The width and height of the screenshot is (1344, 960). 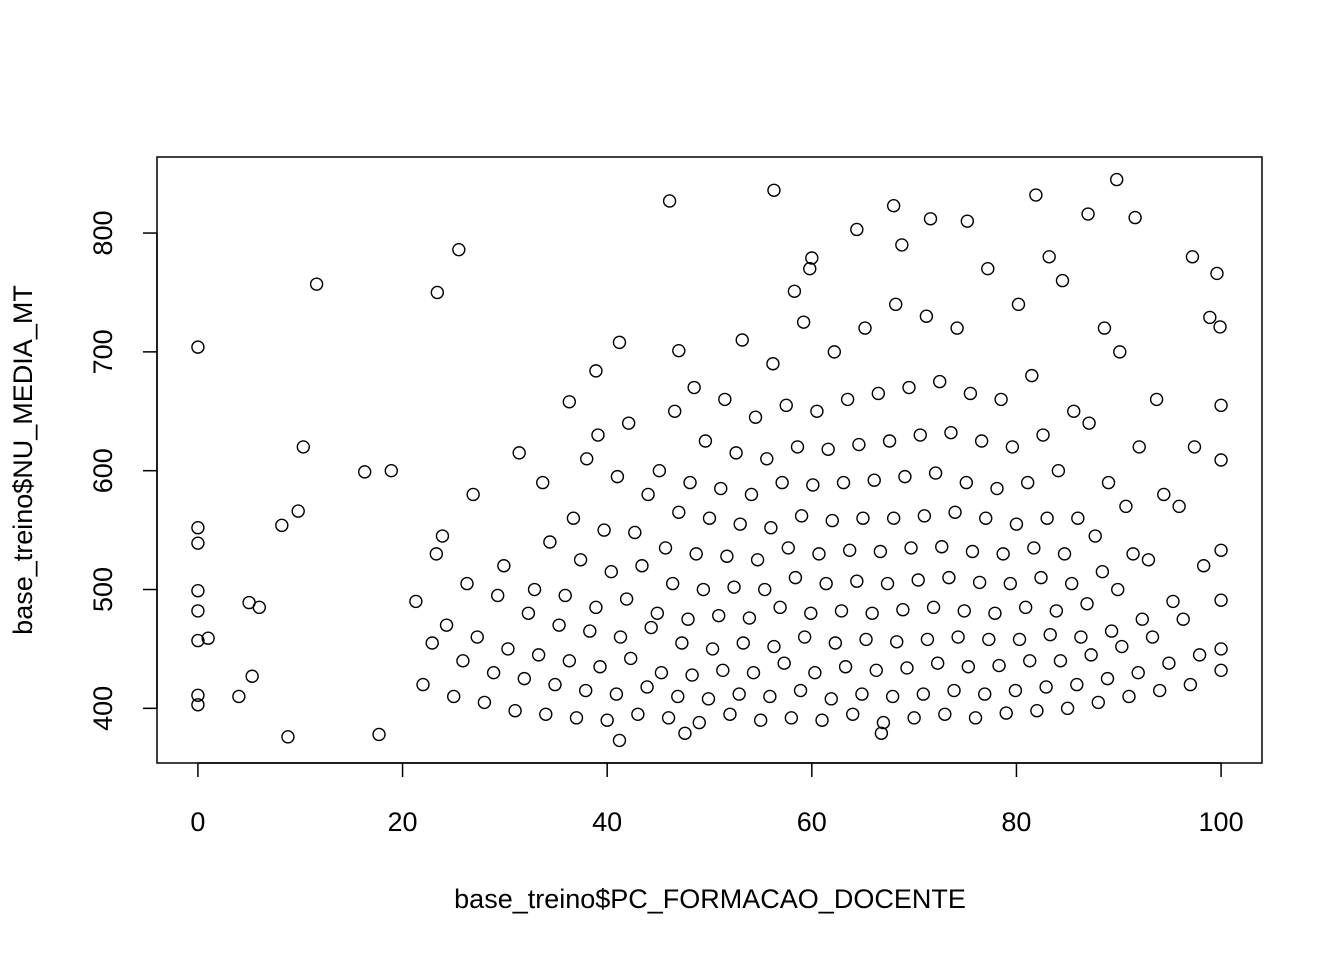 What do you see at coordinates (103, 470) in the screenshot?
I see `y-tick-label: 600` at bounding box center [103, 470].